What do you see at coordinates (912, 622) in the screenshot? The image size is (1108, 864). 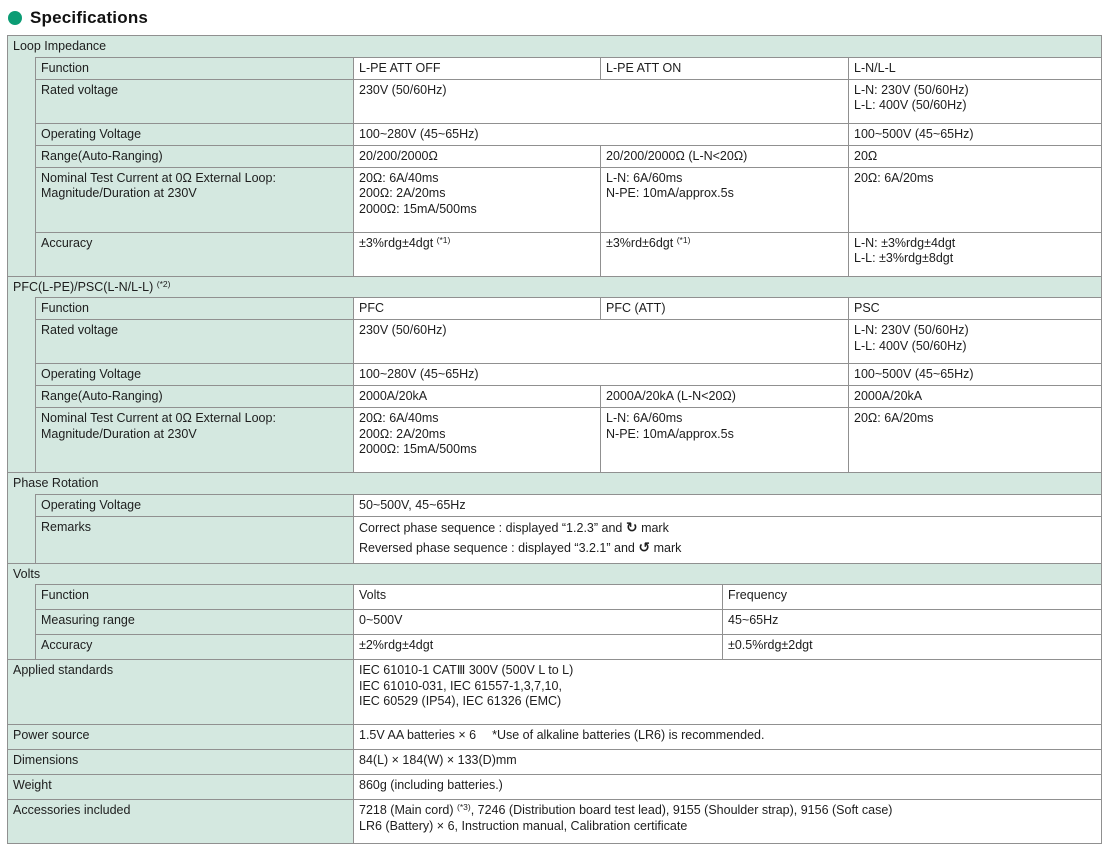 I see `volts-range-col2: 45~65Hz` at bounding box center [912, 622].